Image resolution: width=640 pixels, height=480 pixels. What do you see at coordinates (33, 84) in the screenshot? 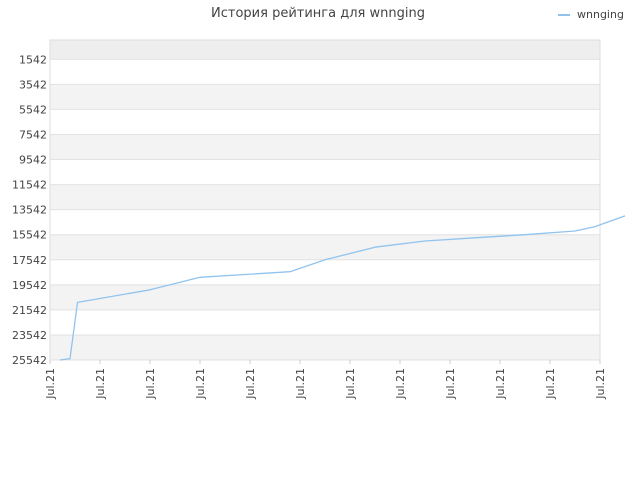
I see `y-tick-label: 3542` at bounding box center [33, 84].